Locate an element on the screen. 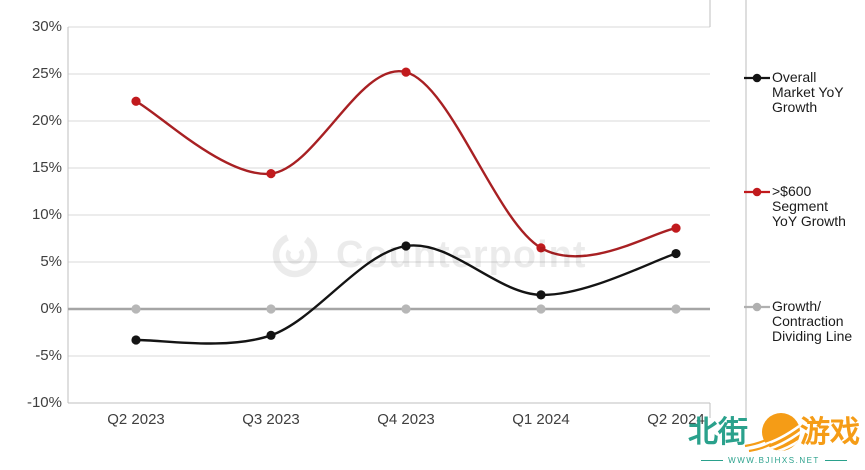 This screenshot has width=865, height=470. site-logo: 北街 游戏 WWW.BJIHXS.NET is located at coordinates (774, 438).